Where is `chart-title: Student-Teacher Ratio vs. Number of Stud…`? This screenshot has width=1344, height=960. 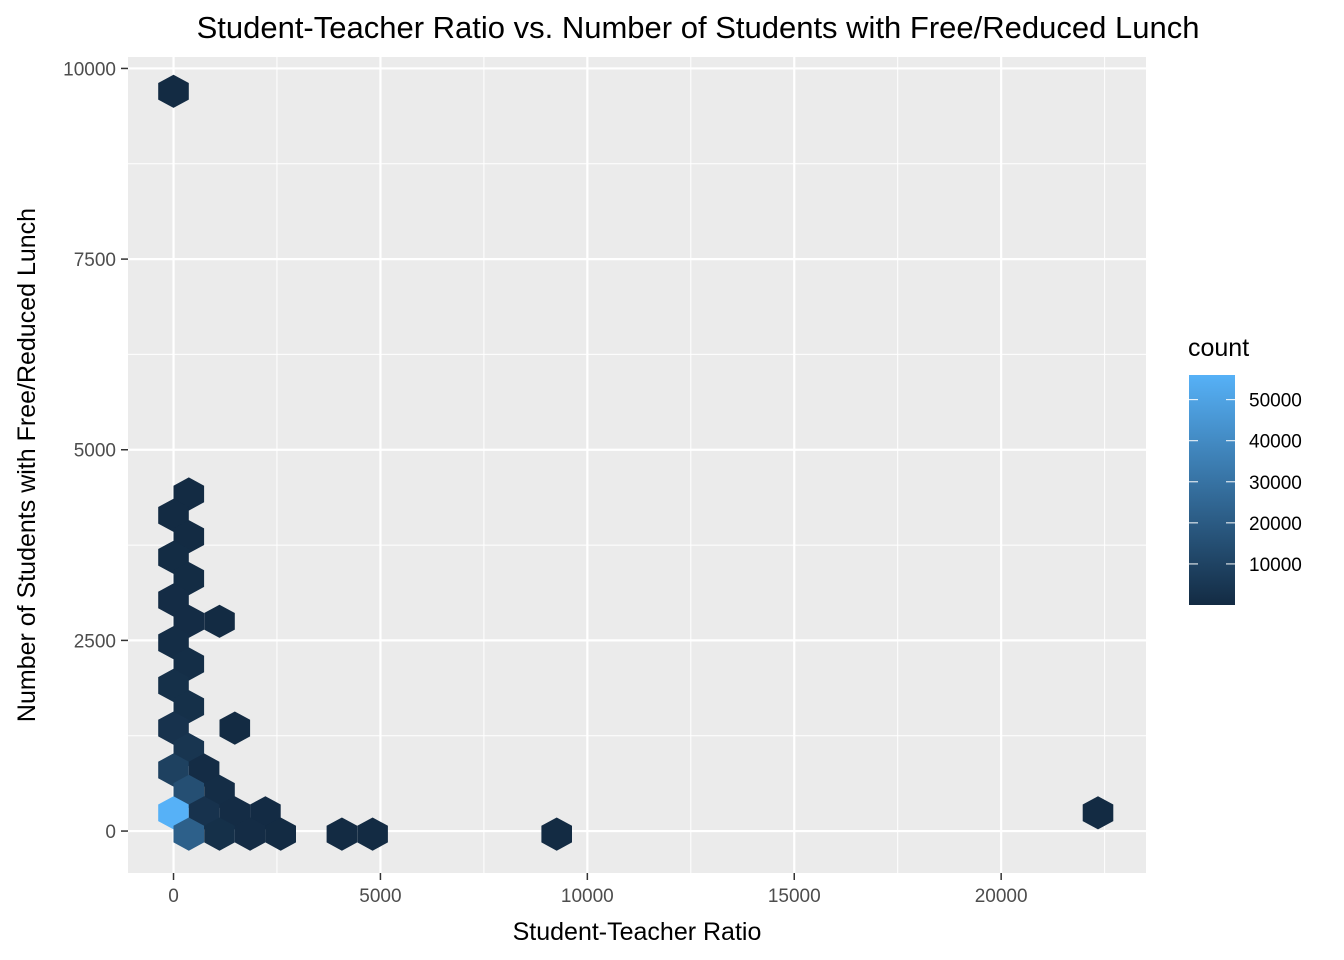 chart-title: Student-Teacher Ratio vs. Number of Stud… is located at coordinates (698, 27).